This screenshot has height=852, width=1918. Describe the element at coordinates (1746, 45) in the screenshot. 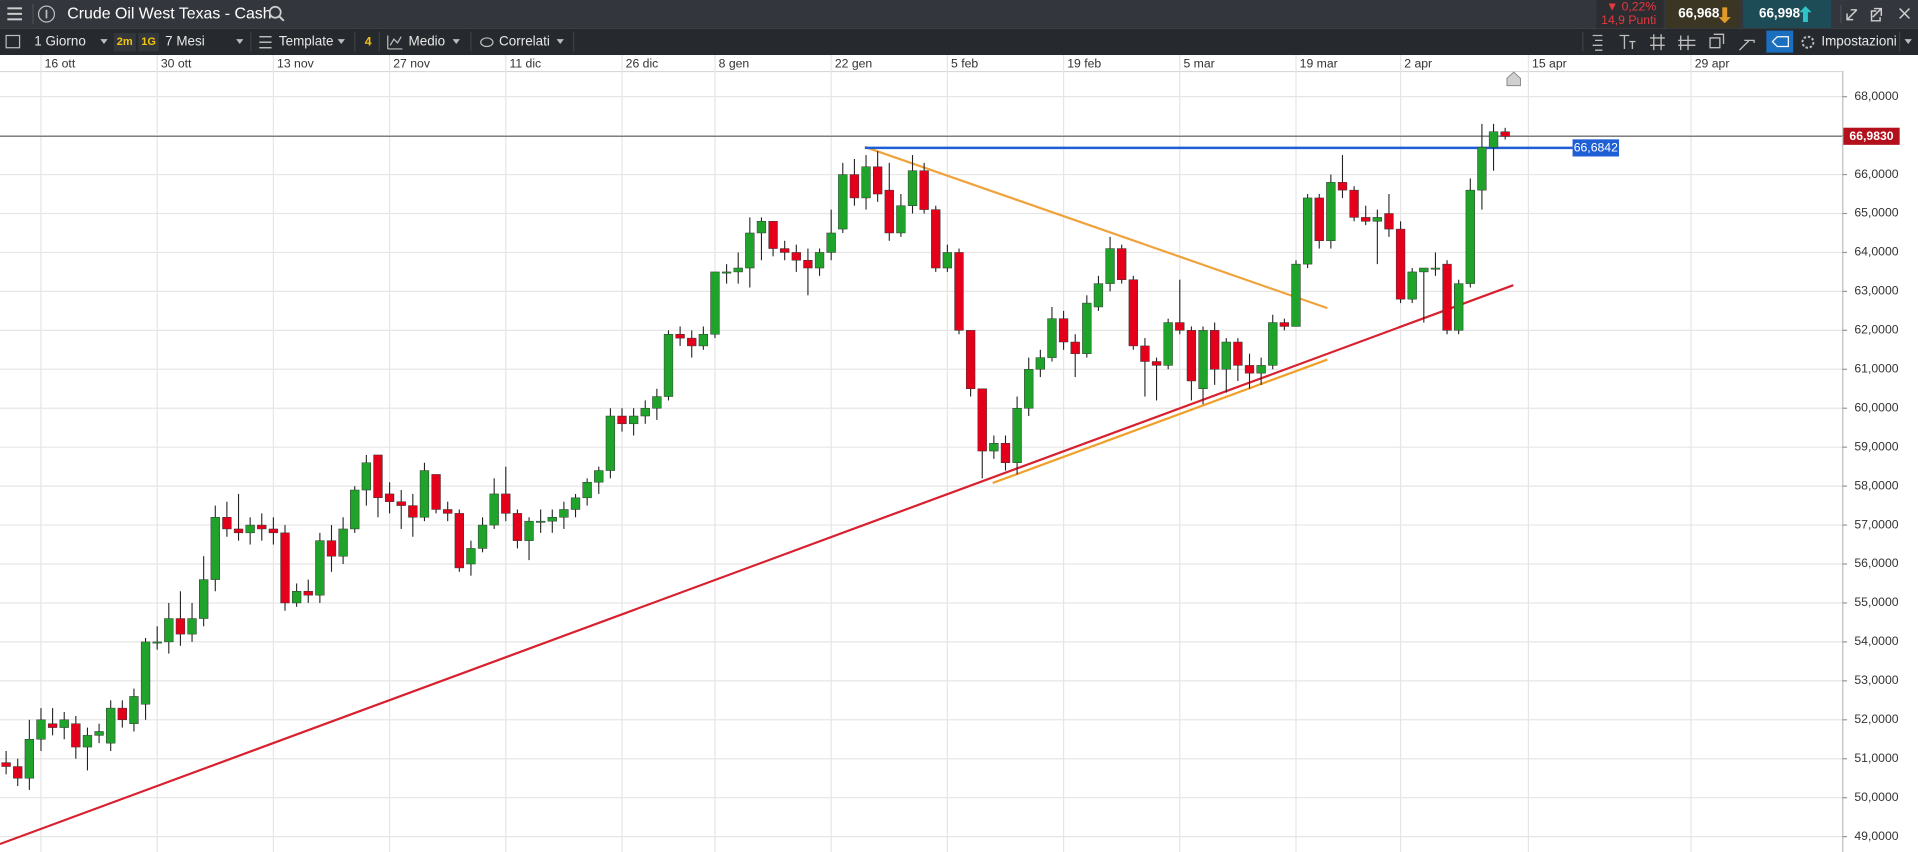

I see `cursor-button` at that location.